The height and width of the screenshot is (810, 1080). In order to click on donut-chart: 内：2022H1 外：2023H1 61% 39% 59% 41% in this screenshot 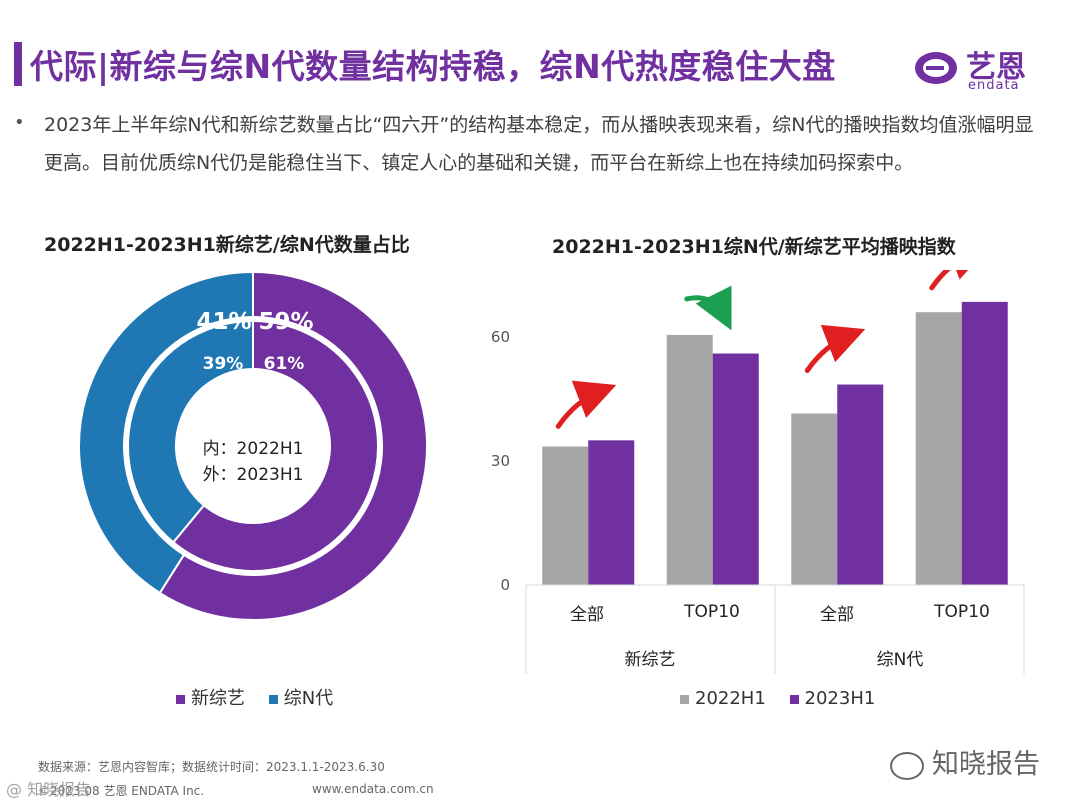, I will do `click(253, 445)`.